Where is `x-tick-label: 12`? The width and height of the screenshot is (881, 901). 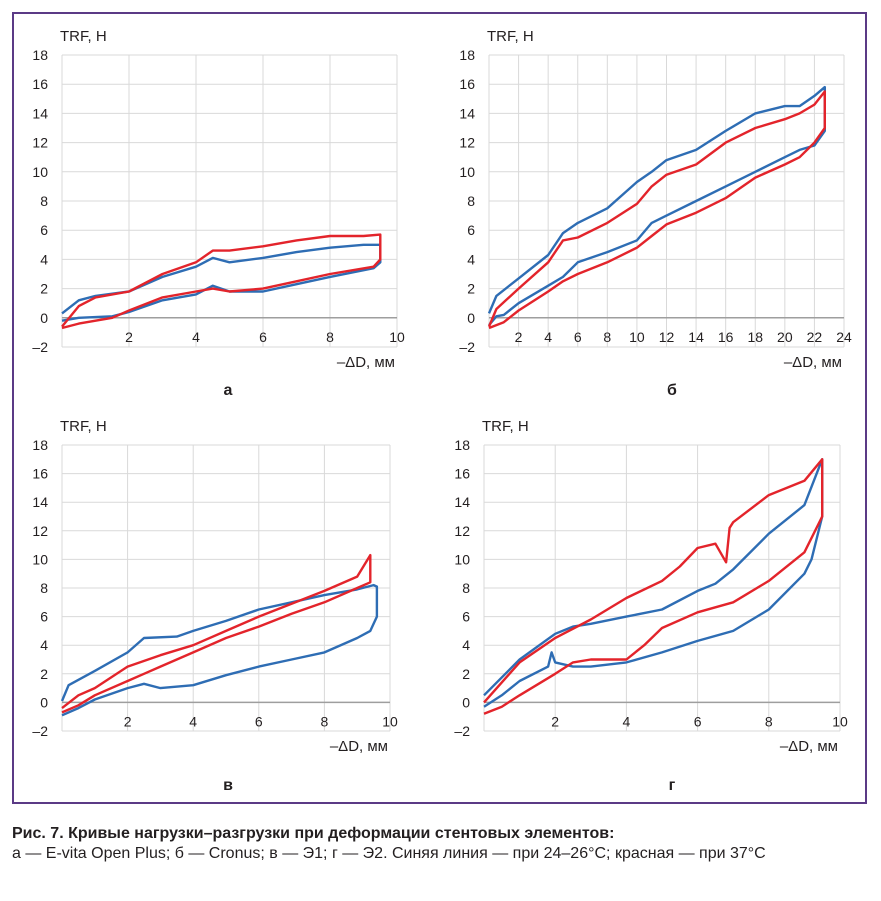
x-tick-label: 12 is located at coordinates (667, 337).